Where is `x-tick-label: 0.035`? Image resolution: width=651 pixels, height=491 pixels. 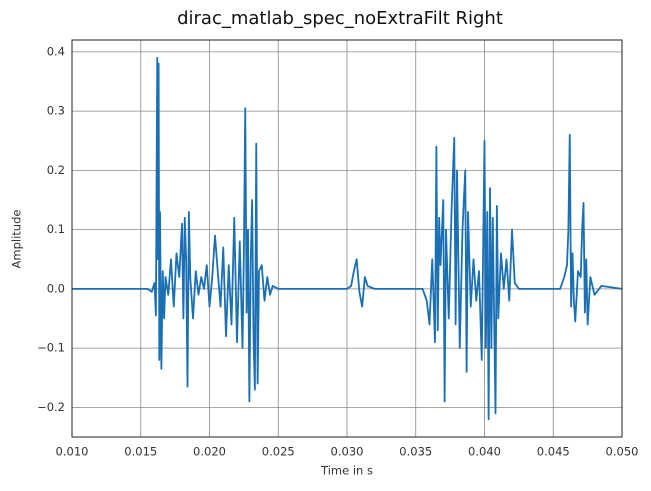
x-tick-label: 0.035 is located at coordinates (415, 452).